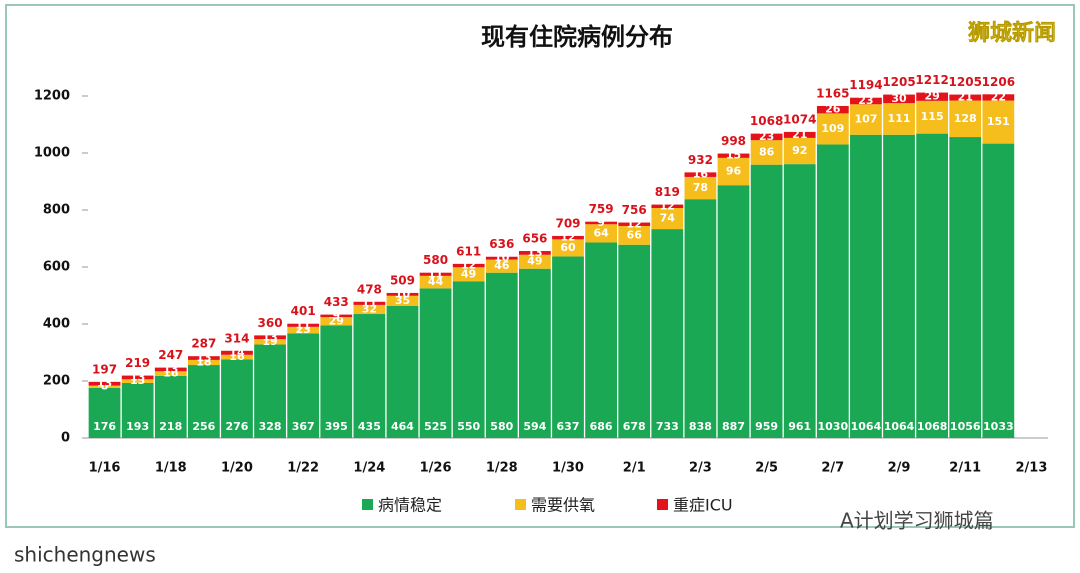 Image resolution: width=1080 pixels, height=573 pixels. What do you see at coordinates (965, 82) in the screenshot?
I see `total-label: 1205` at bounding box center [965, 82].